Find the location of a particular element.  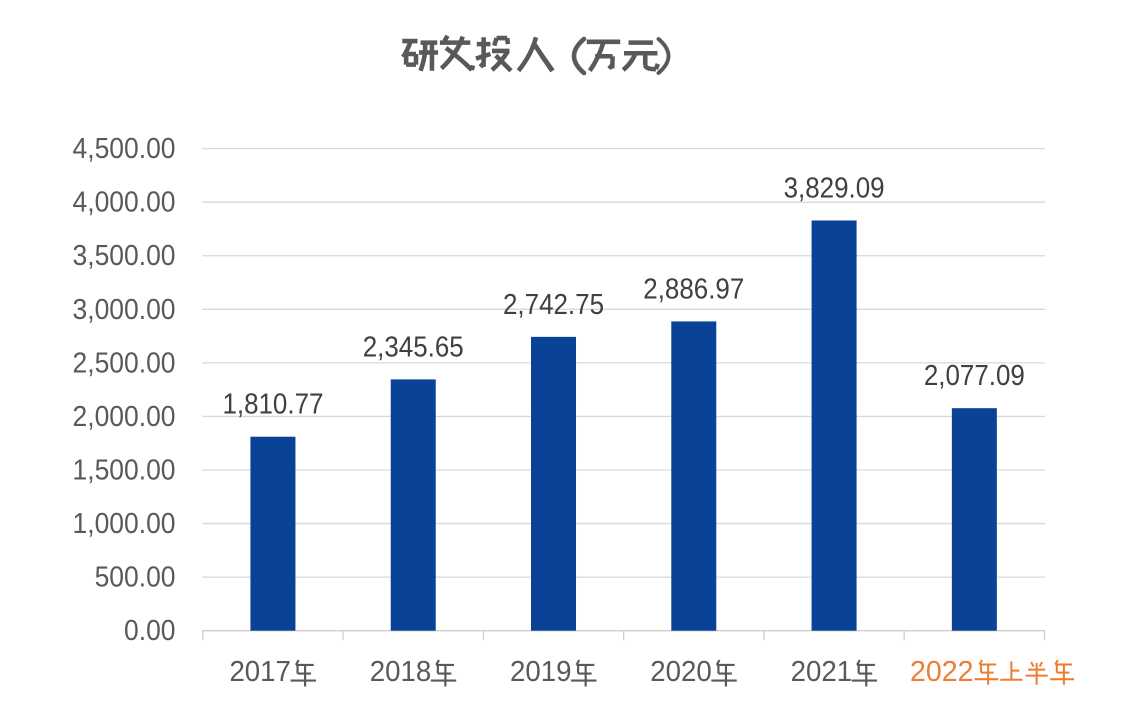

svg-text: 500.00 is located at coordinates (135, 578).